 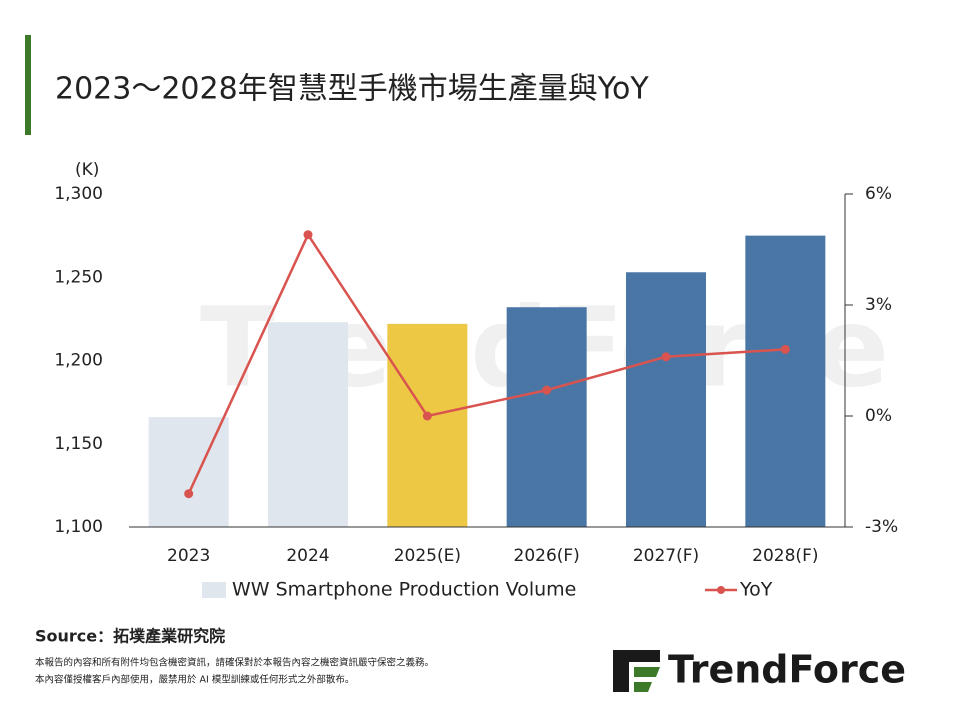 I want to click on y2-tick-label: 3%, so click(x=878, y=305).